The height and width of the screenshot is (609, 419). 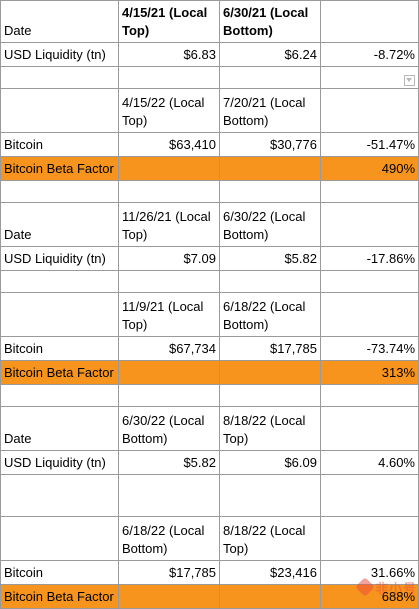 What do you see at coordinates (370, 463) in the screenshot?
I see `change-cell: 4.60%` at bounding box center [370, 463].